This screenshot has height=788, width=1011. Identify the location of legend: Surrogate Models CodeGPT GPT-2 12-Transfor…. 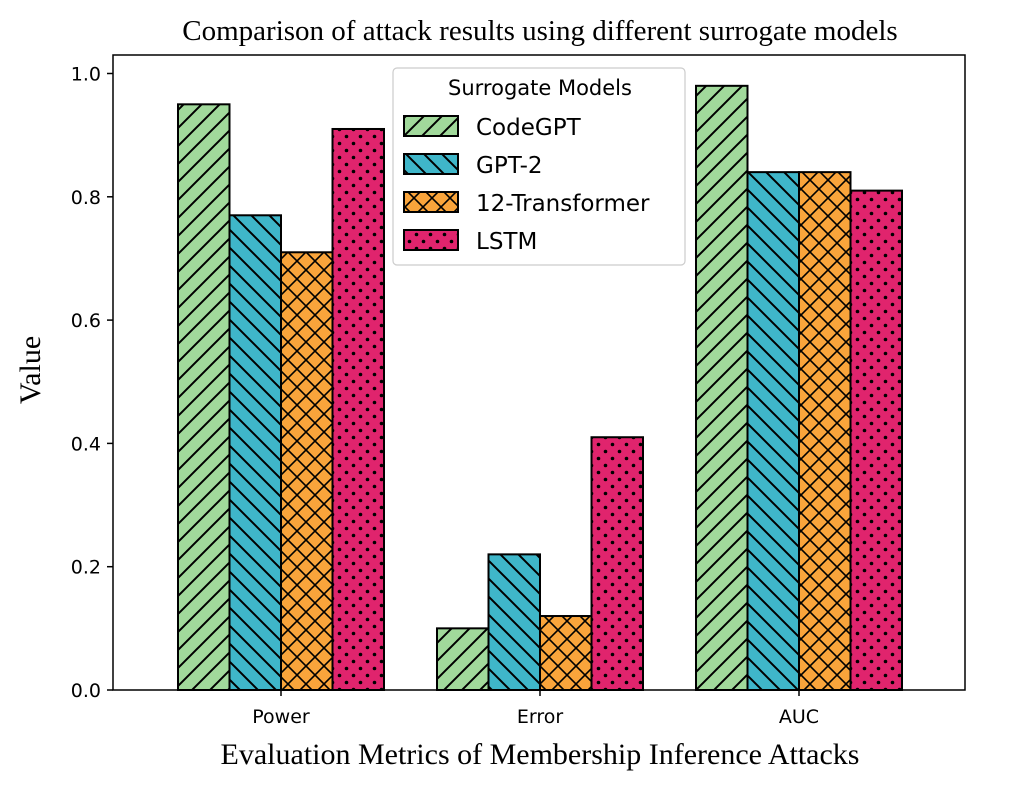
(539, 166).